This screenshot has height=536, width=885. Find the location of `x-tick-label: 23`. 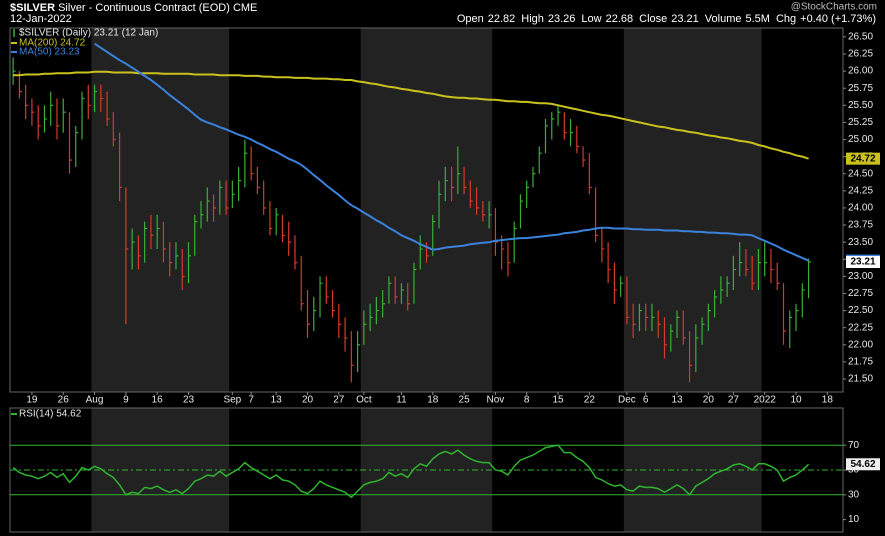

x-tick-label: 23 is located at coordinates (189, 400).